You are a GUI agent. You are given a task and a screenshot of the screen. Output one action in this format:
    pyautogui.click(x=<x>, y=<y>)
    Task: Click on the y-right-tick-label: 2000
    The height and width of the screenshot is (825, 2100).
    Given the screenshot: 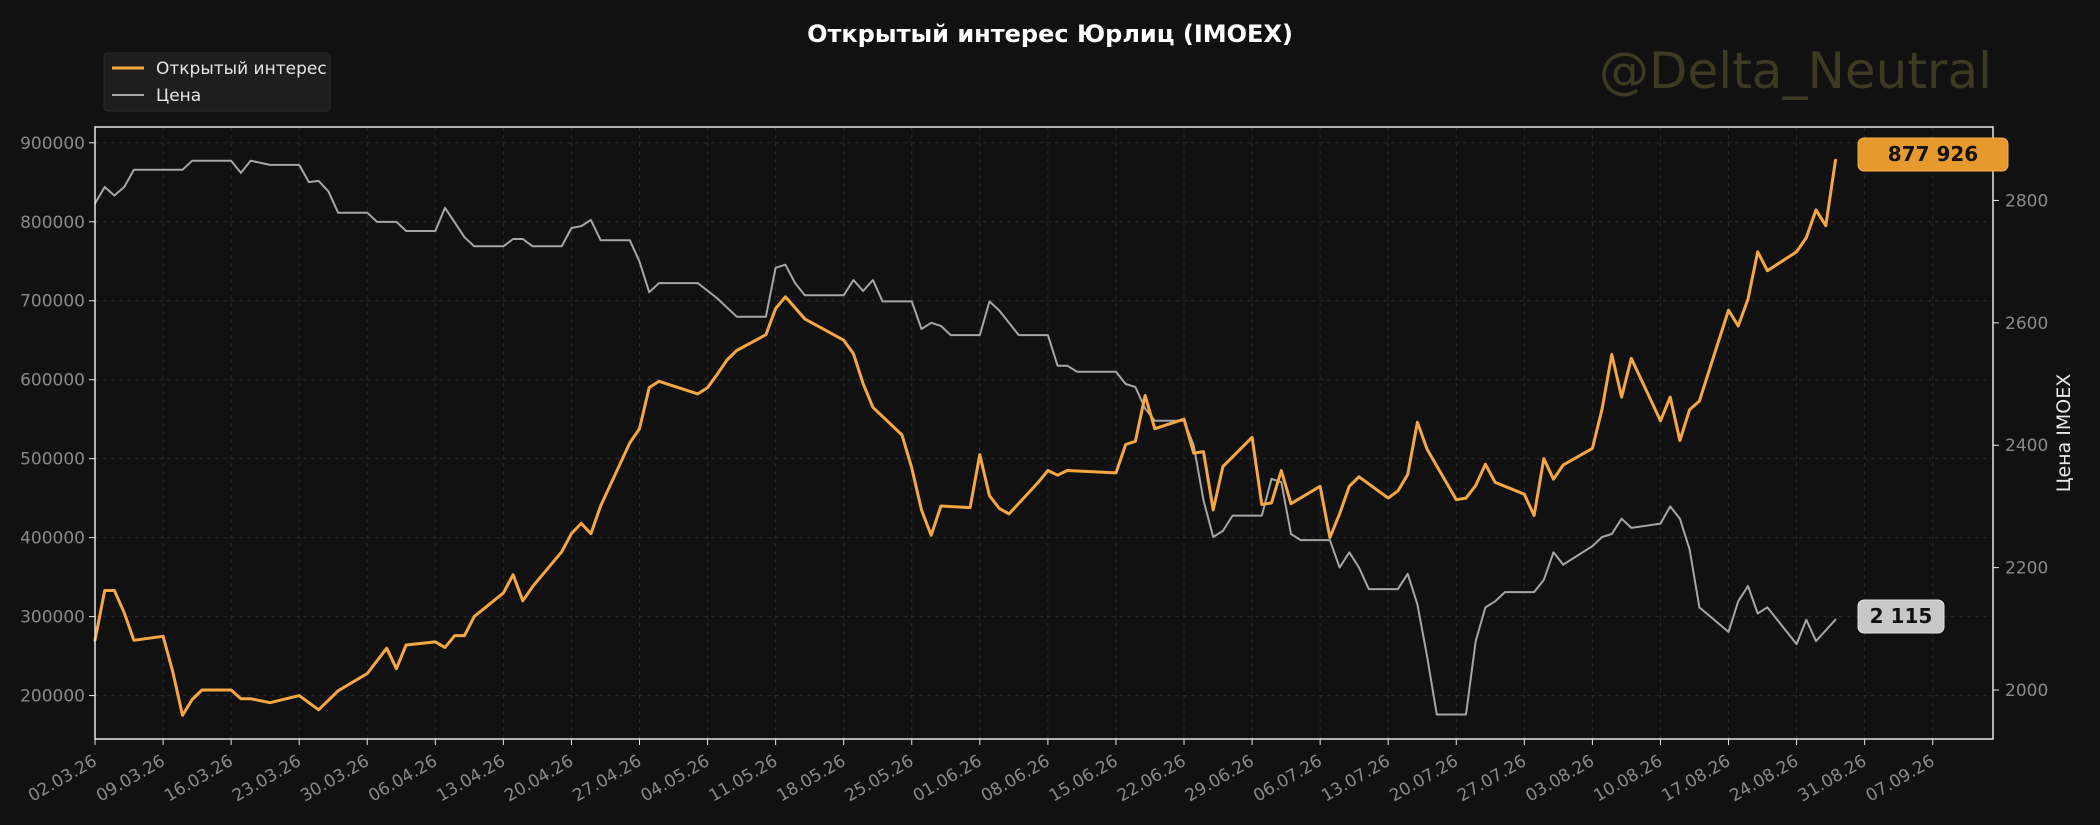 What is the action you would take?
    pyautogui.click(x=2026, y=691)
    